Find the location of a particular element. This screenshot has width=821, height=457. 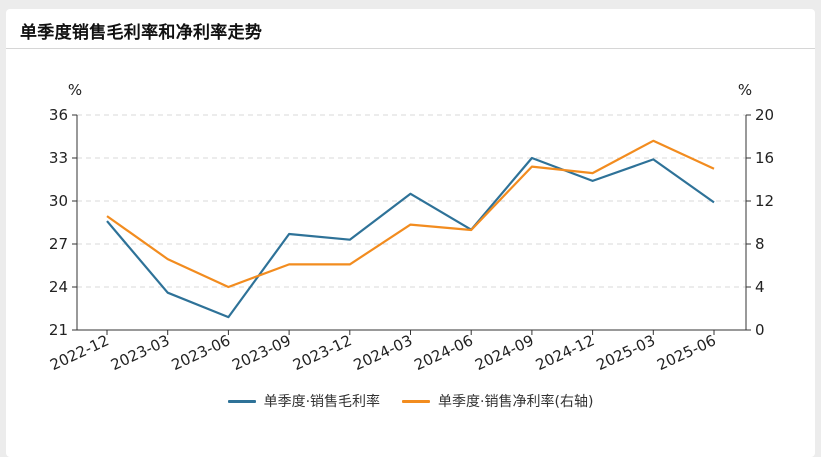

chart-legend: 单季度·销售毛利率 单季度·销售净利率(右轴) is located at coordinates (410, 401).